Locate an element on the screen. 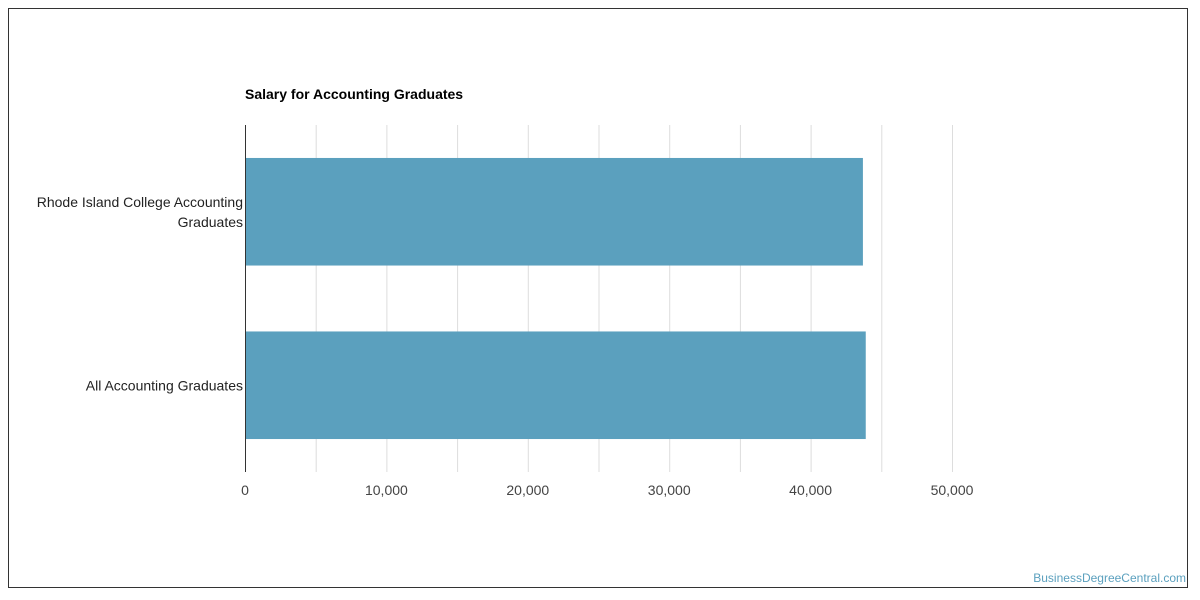  category-label-line: Rhode Island College Accounting is located at coordinates (140, 202).